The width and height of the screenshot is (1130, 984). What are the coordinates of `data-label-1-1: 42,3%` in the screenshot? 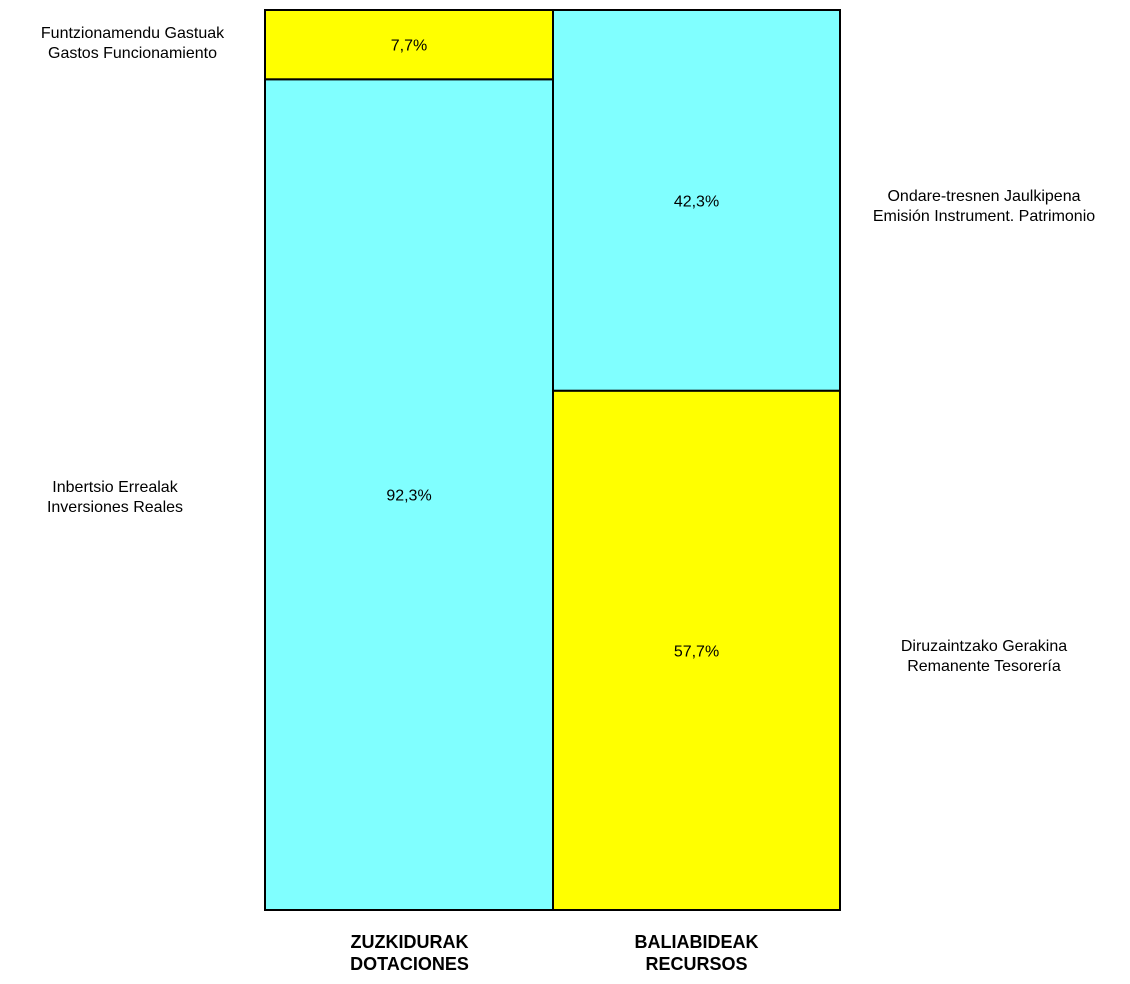 It's located at (696, 201).